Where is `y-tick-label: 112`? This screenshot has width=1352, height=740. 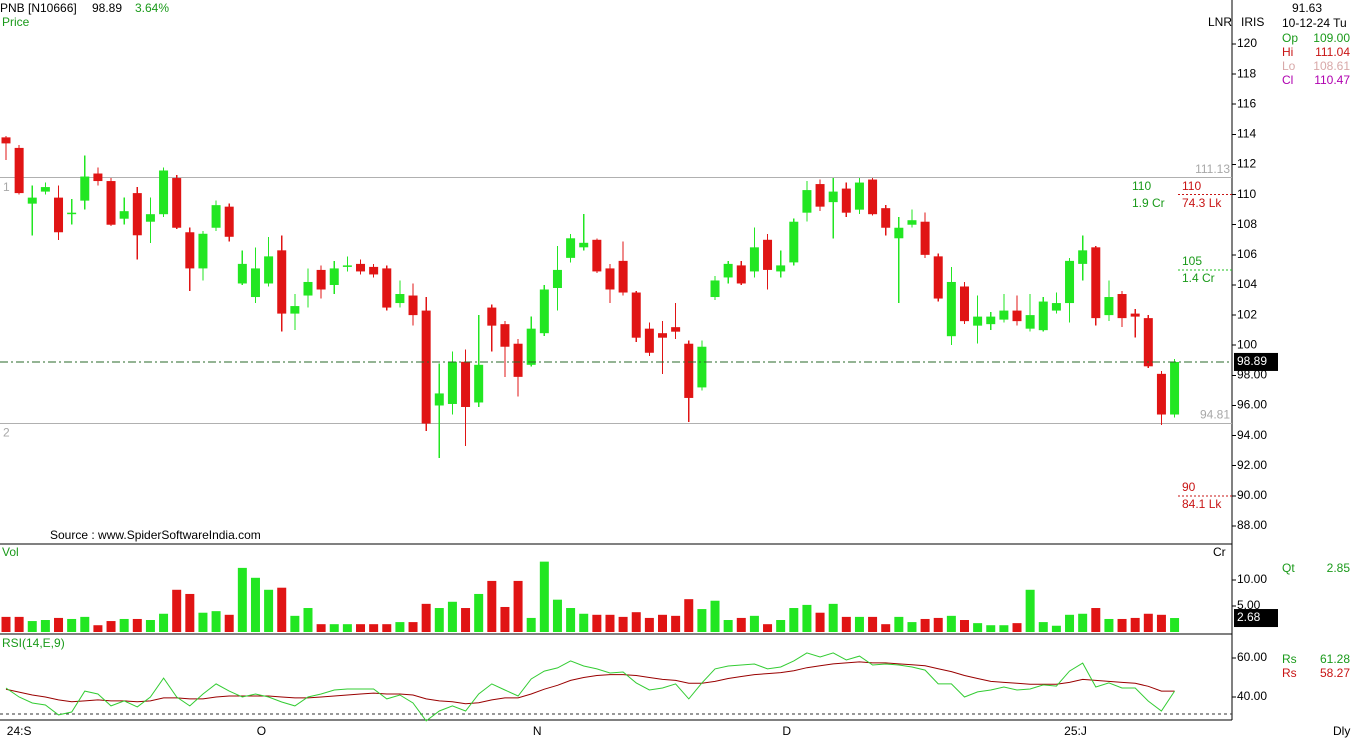 y-tick-label: 112 is located at coordinates (1246, 164).